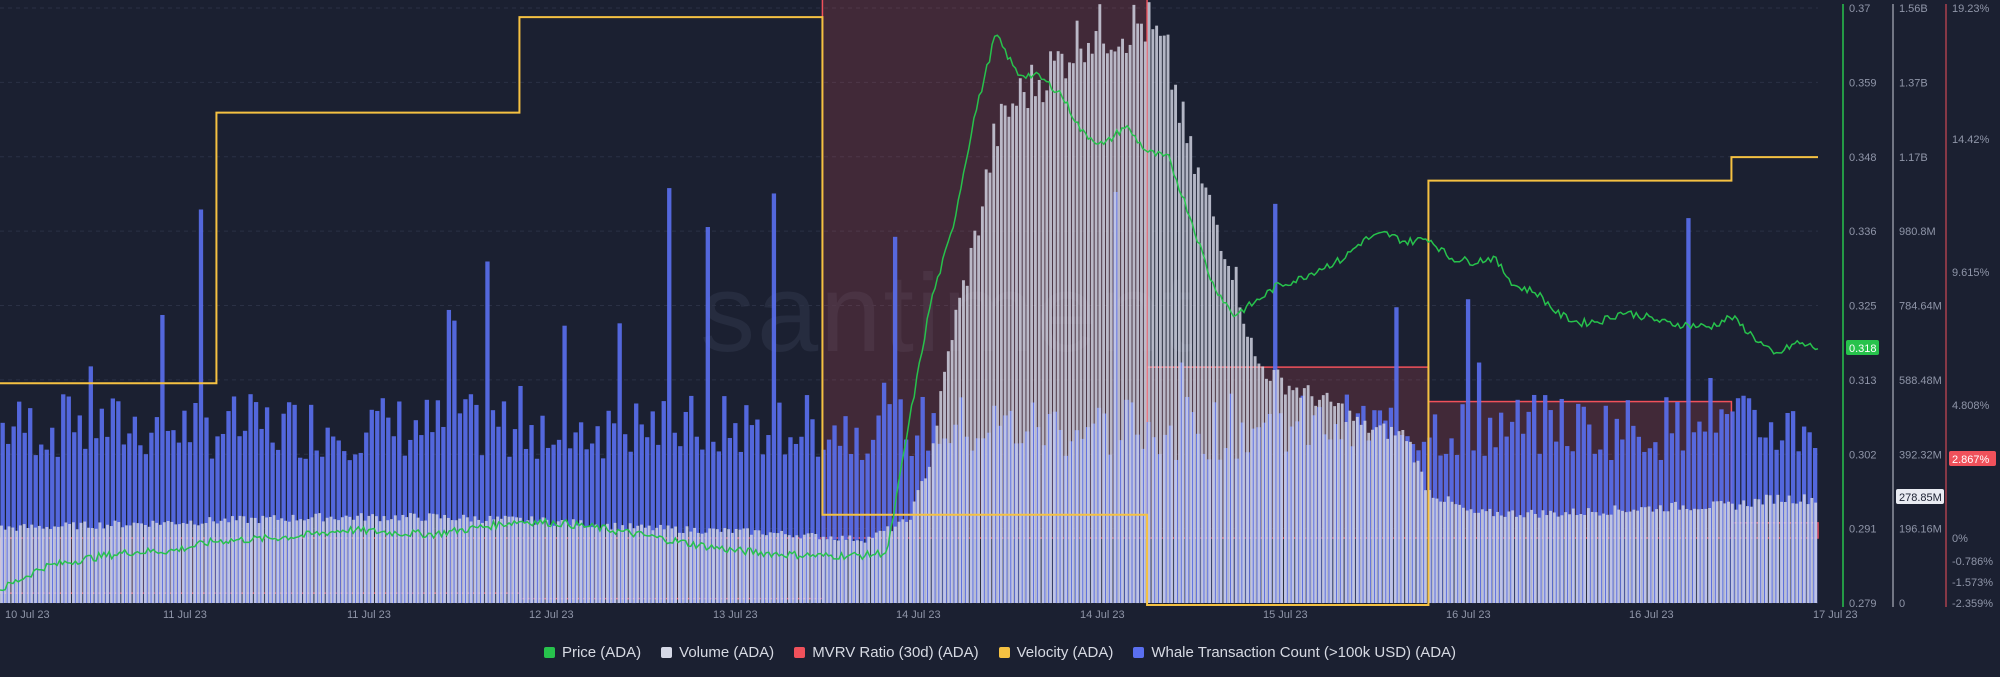 The image size is (2000, 677). I want to click on legend-label: Price (ADA), so click(601, 652).